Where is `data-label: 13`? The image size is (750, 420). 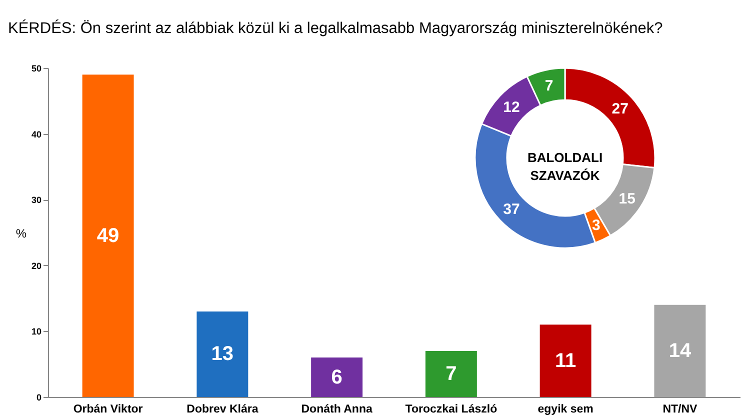 data-label: 13 is located at coordinates (222, 354).